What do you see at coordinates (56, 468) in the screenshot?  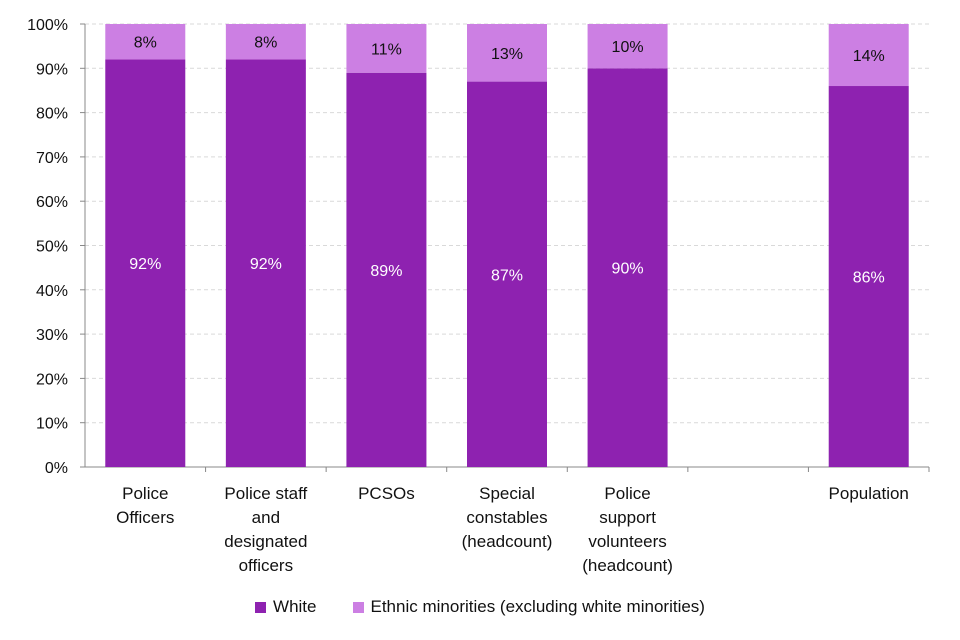 I see `y-tick-label: 0%` at bounding box center [56, 468].